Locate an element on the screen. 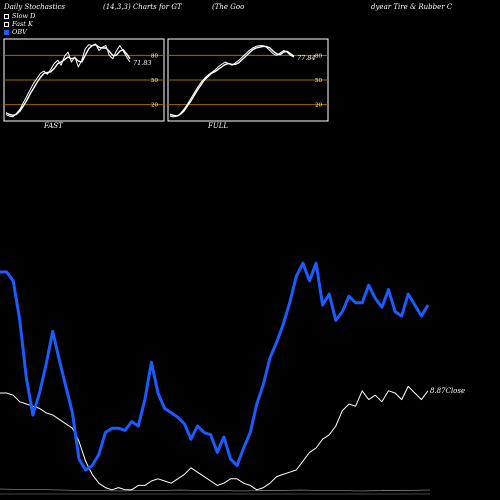 Image resolution: width=500 pixels, height=500 pixels. full-y-tick-label: 50 is located at coordinates (318, 81).